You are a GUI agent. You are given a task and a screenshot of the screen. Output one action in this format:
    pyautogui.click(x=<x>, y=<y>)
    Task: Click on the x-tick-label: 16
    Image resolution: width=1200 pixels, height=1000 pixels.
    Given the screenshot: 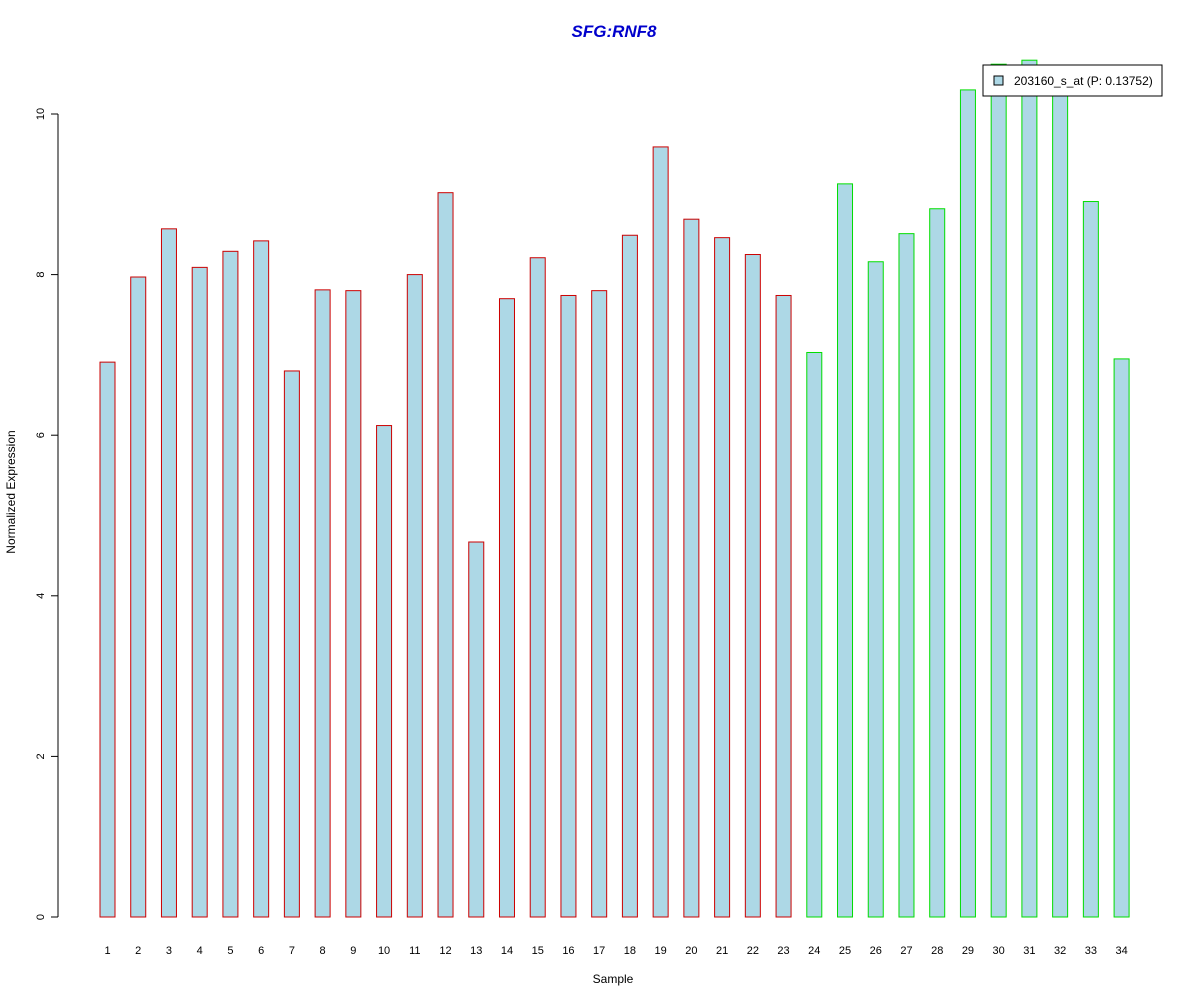 What is the action you would take?
    pyautogui.click(x=568, y=951)
    